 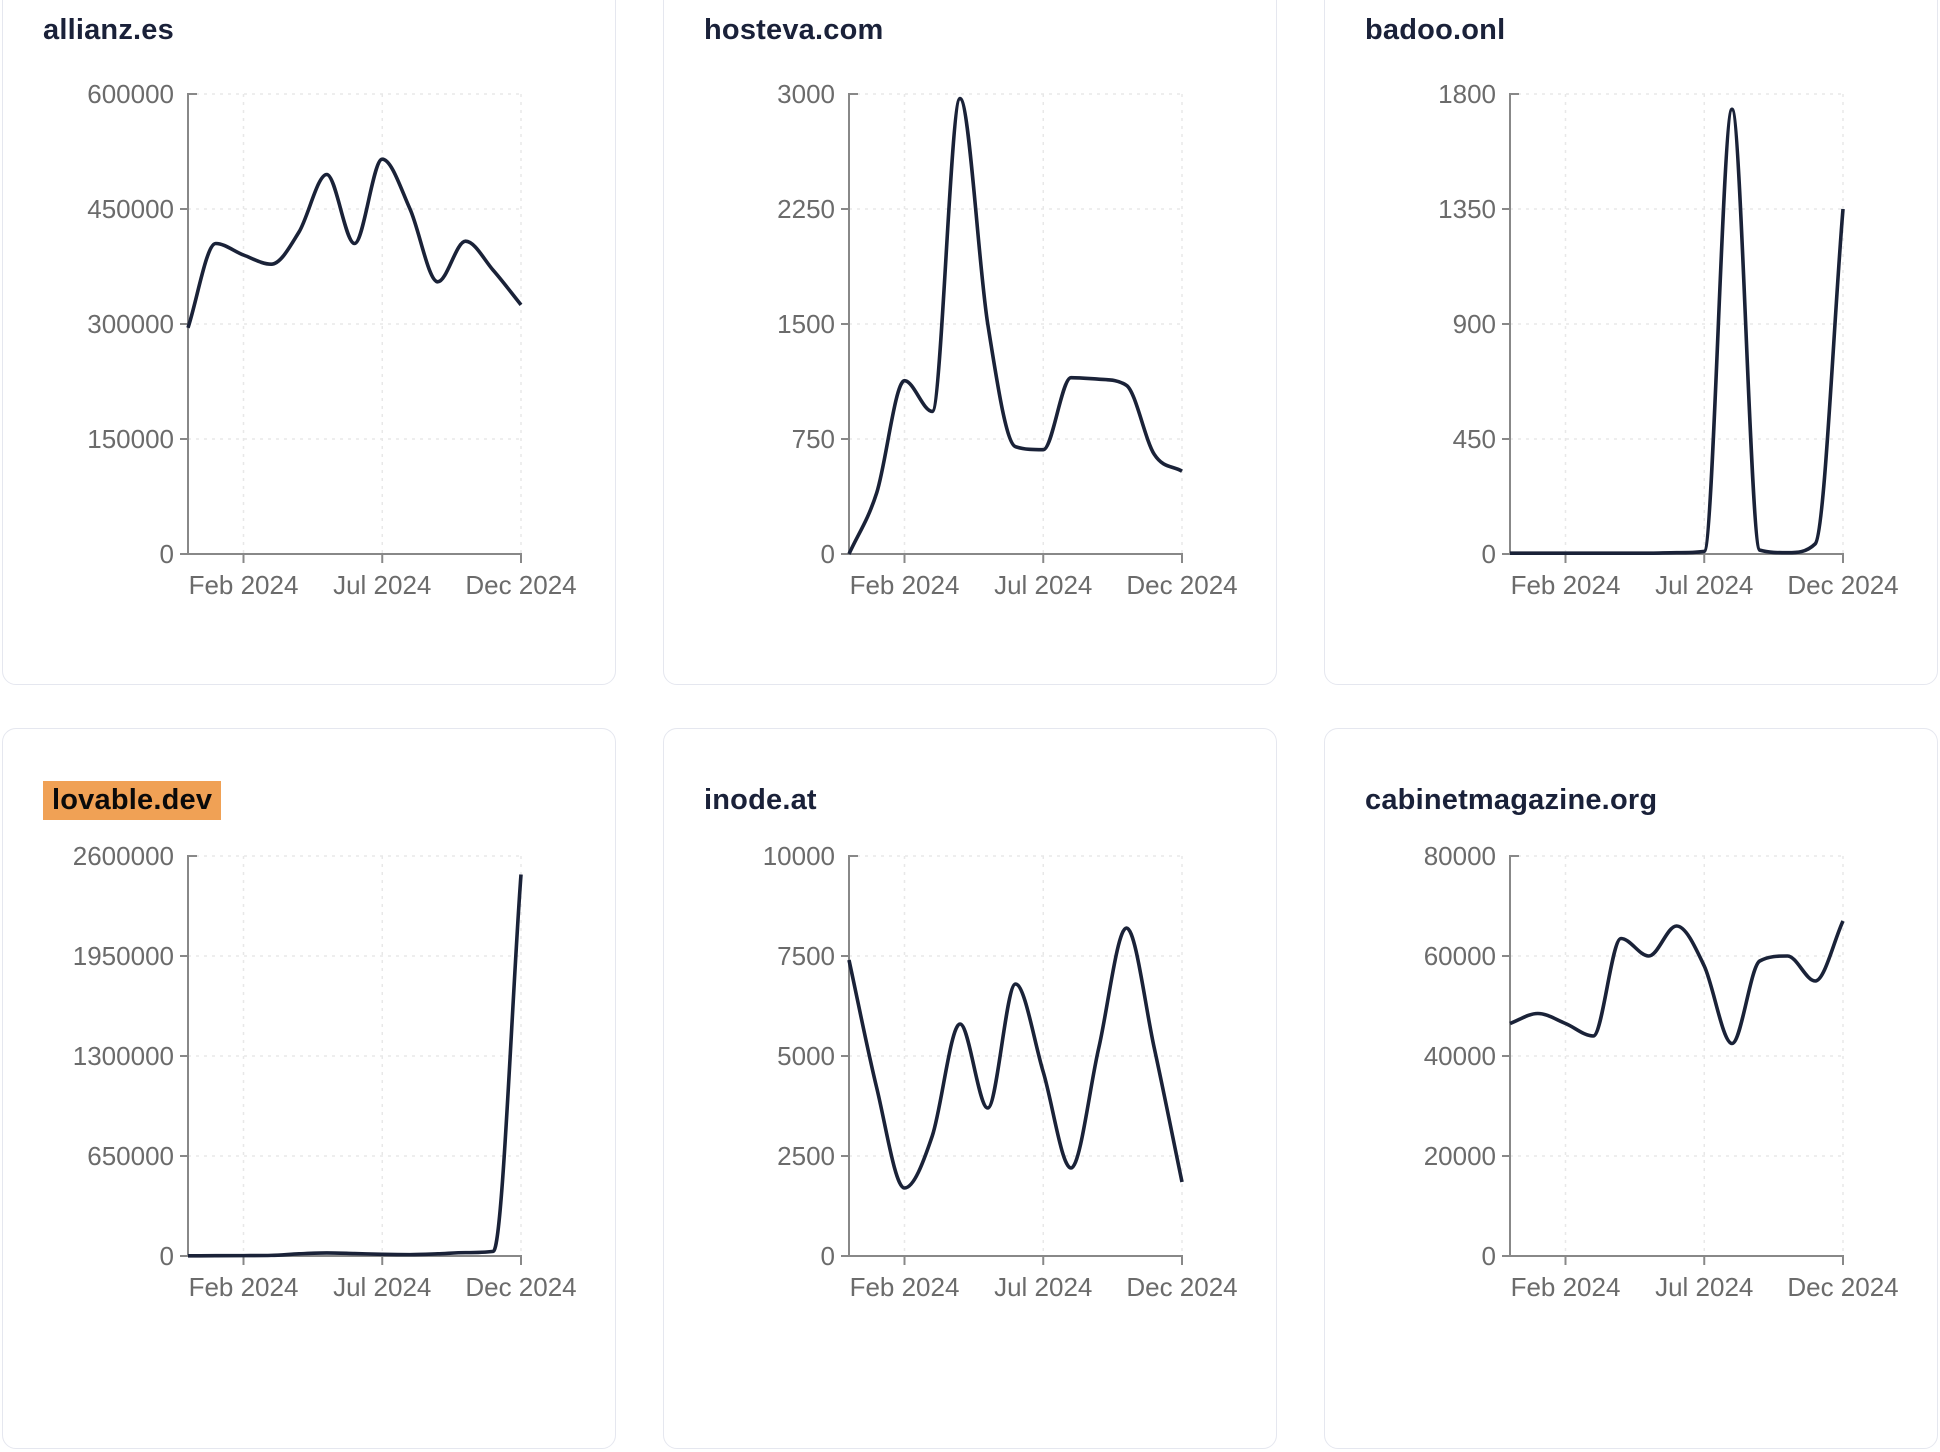 What do you see at coordinates (1460, 1056) in the screenshot?
I see `svg-text: 40000` at bounding box center [1460, 1056].